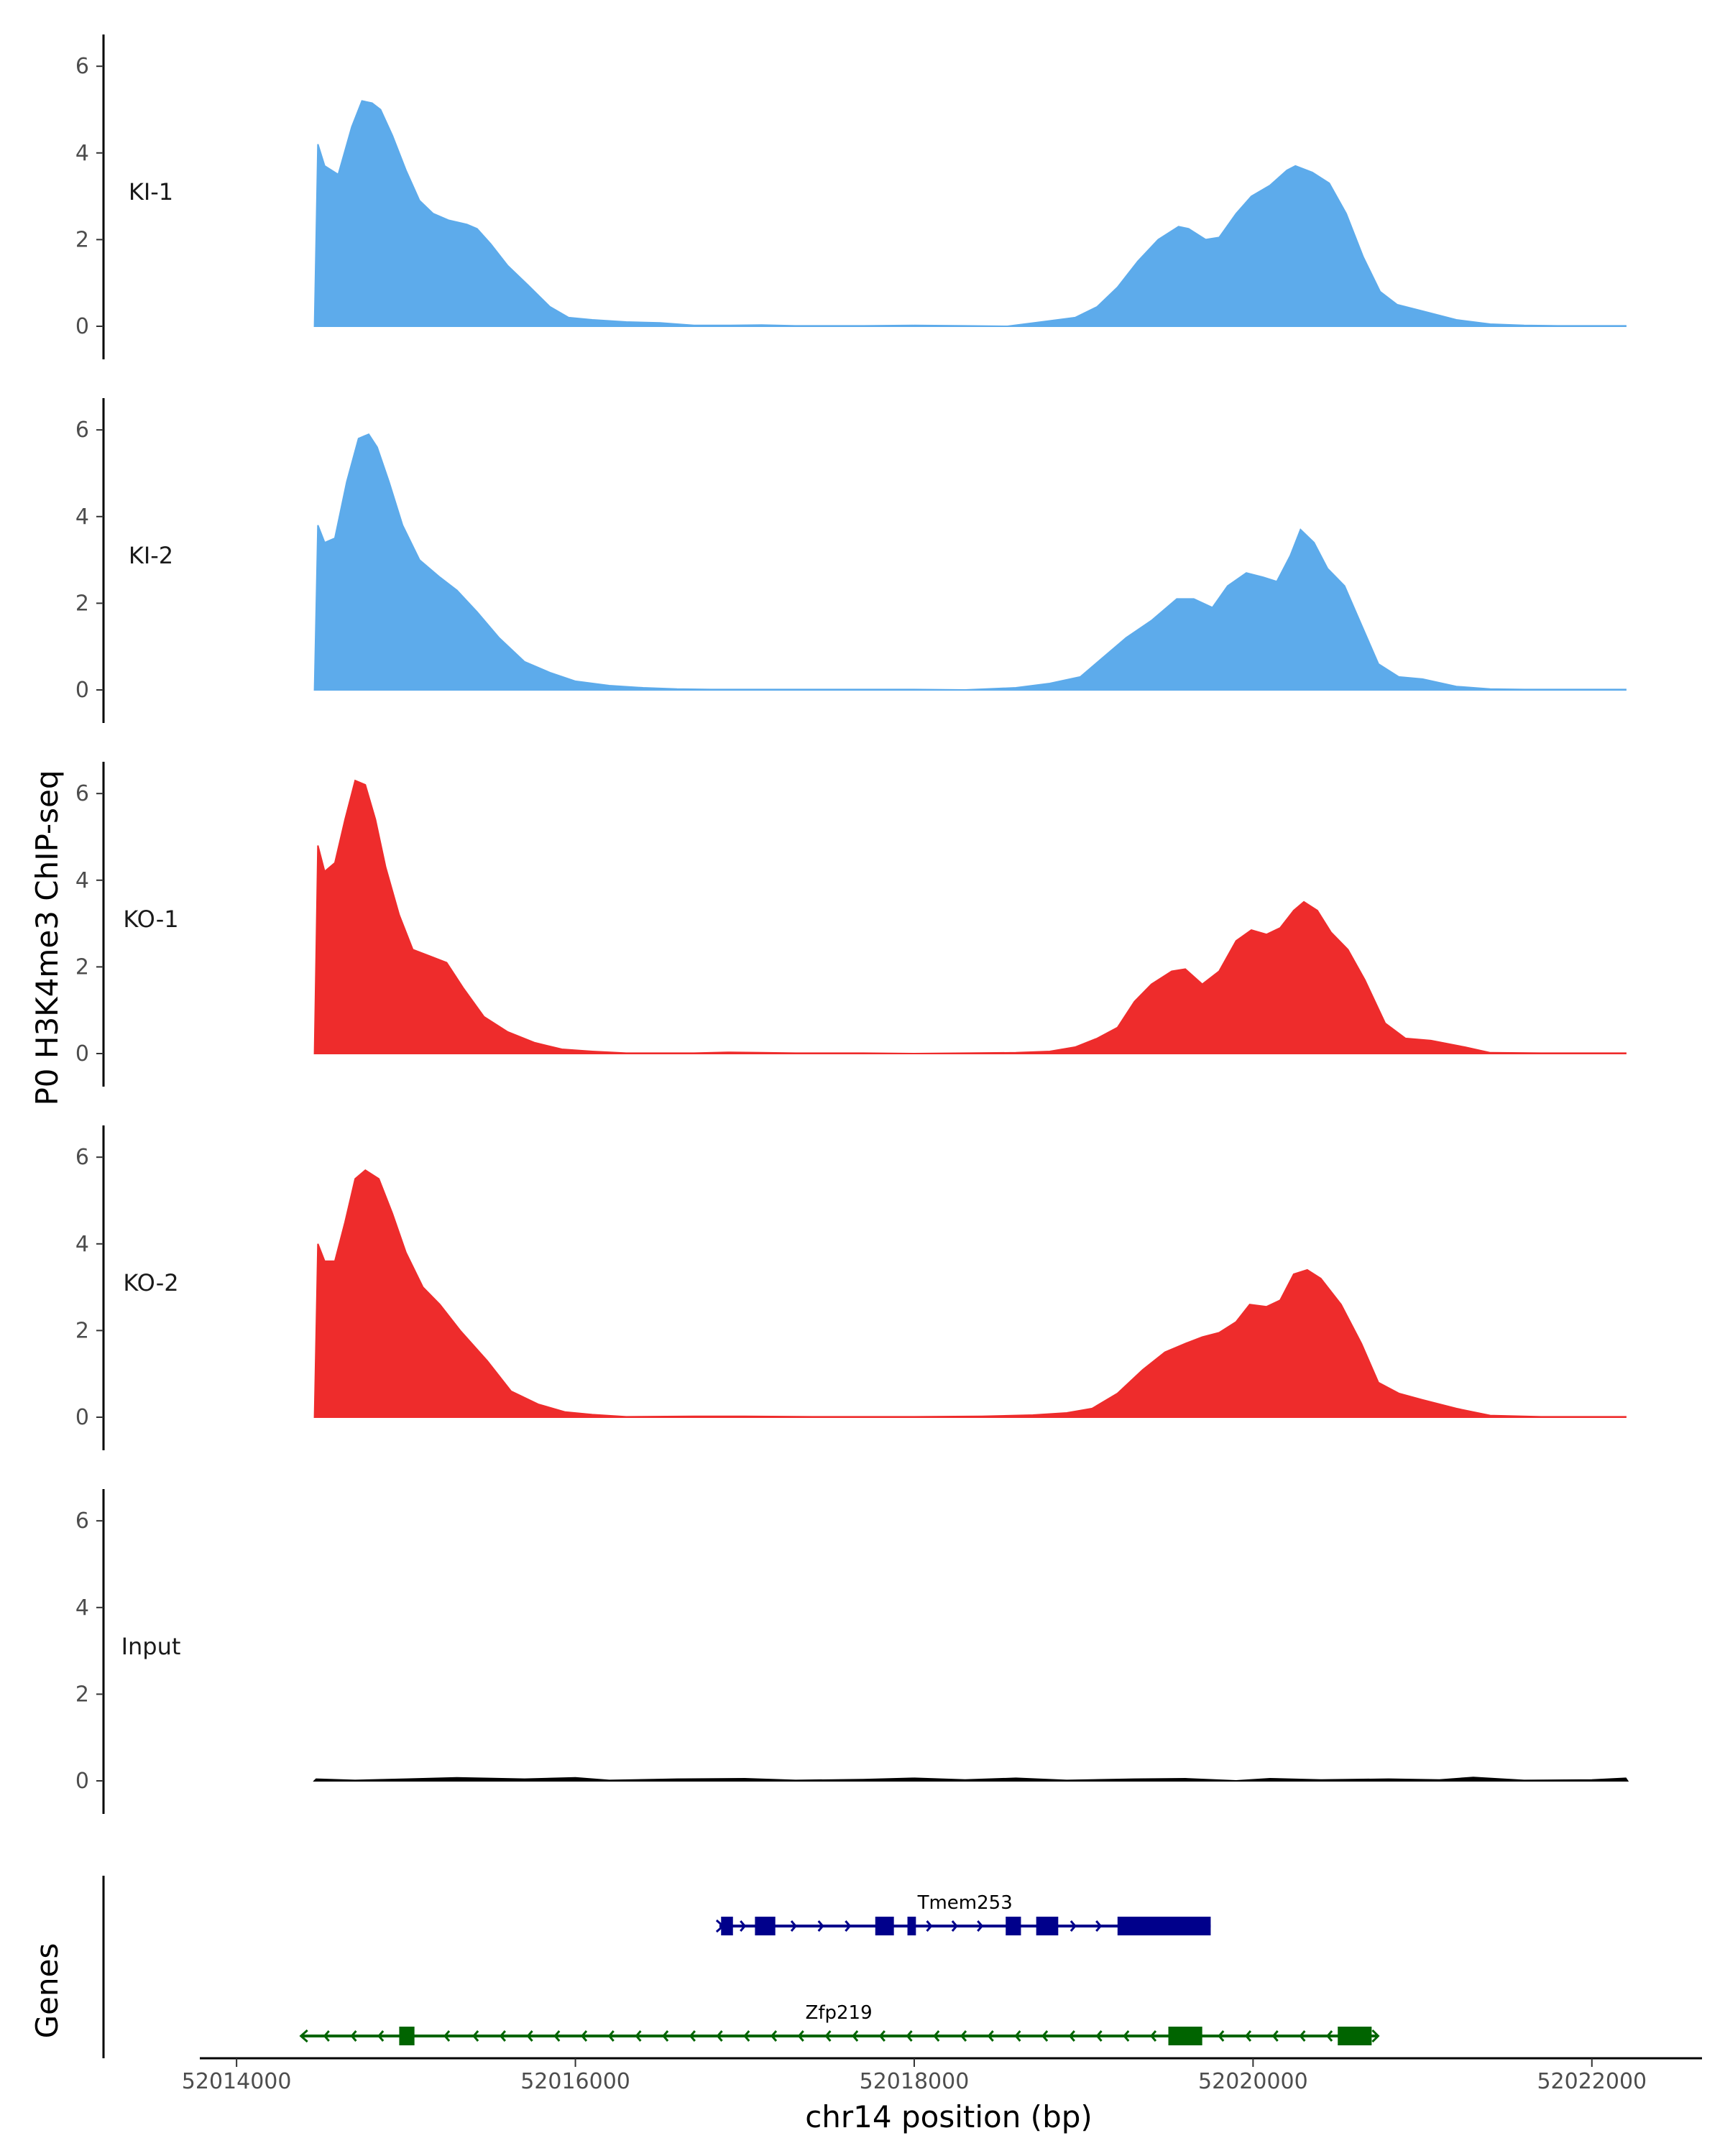  Describe the element at coordinates (150, 1282) in the screenshot. I see `track-label-ko-2: KO-2` at that location.